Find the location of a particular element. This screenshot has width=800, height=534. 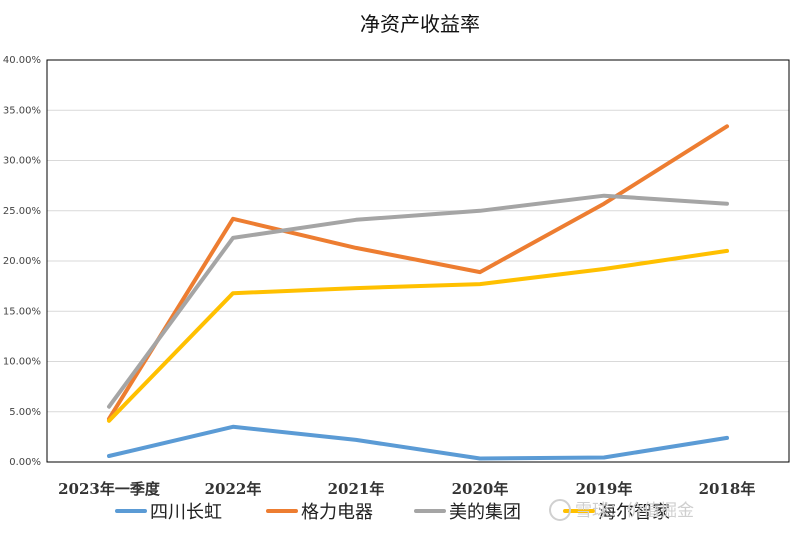

x-tick-label: 2022年 is located at coordinates (233, 489).